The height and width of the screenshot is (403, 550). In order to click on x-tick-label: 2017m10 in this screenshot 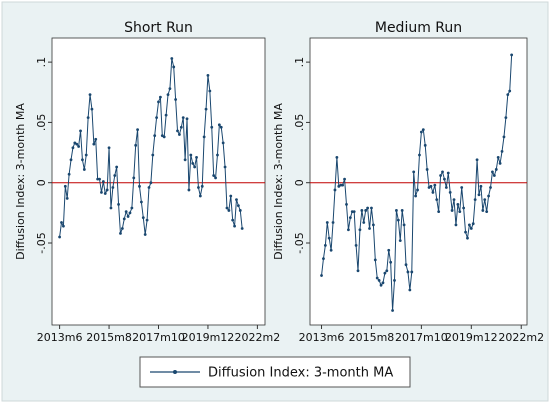, I will do `click(421, 337)`.